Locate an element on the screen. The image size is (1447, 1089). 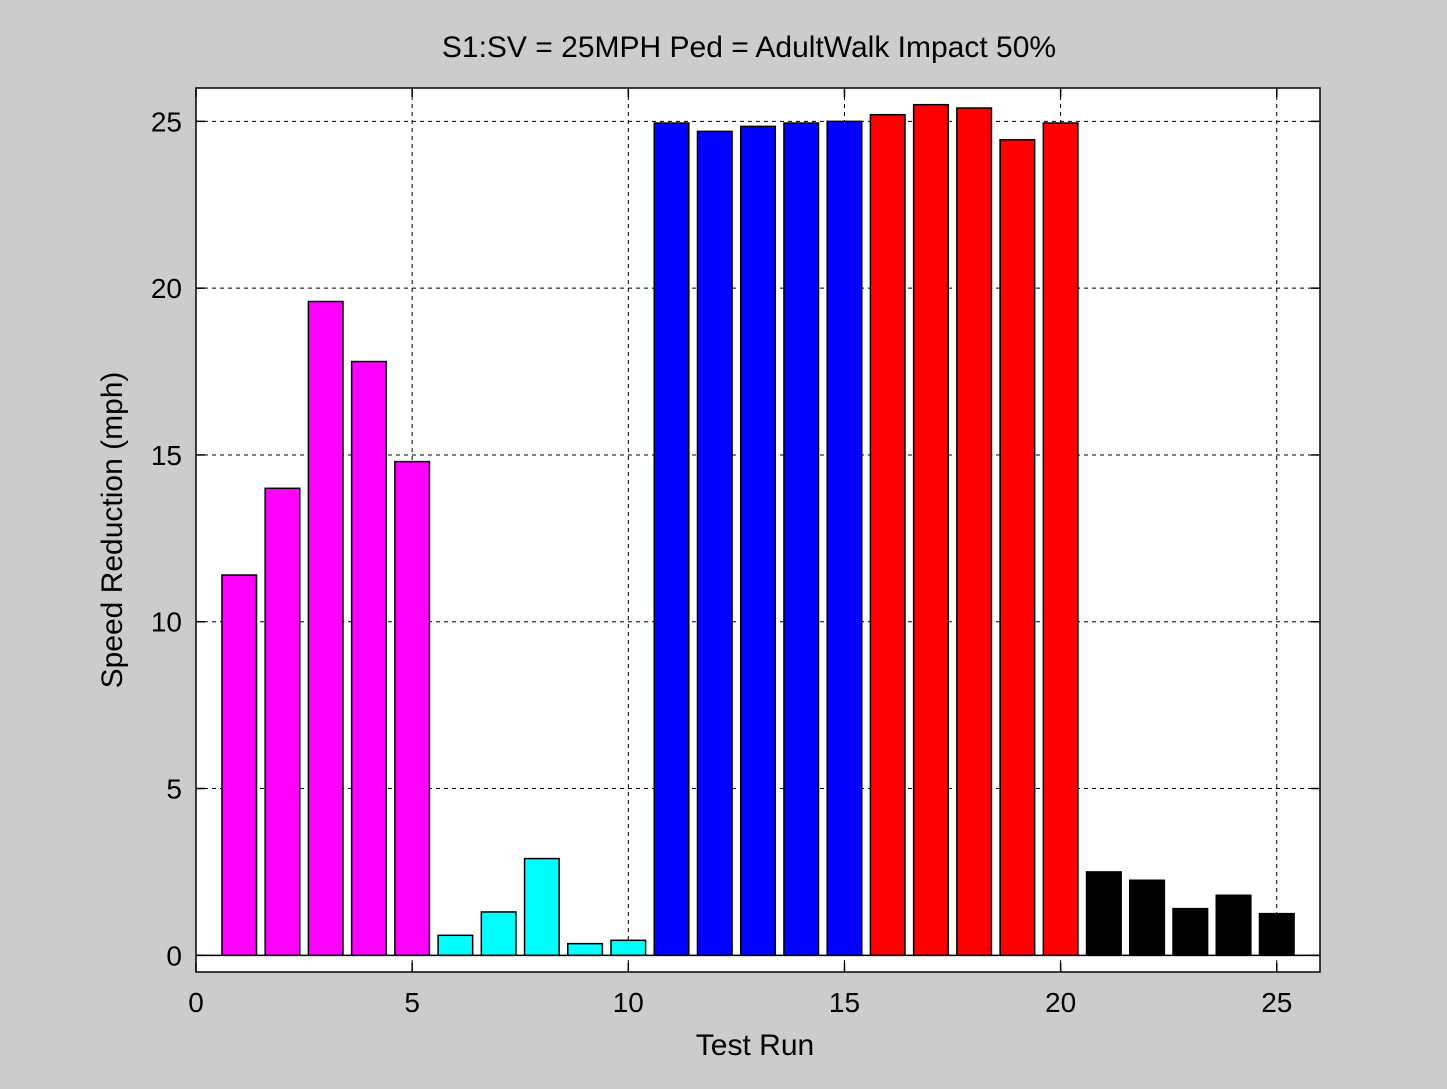
x-axis-label: Test Run is located at coordinates (755, 1045).